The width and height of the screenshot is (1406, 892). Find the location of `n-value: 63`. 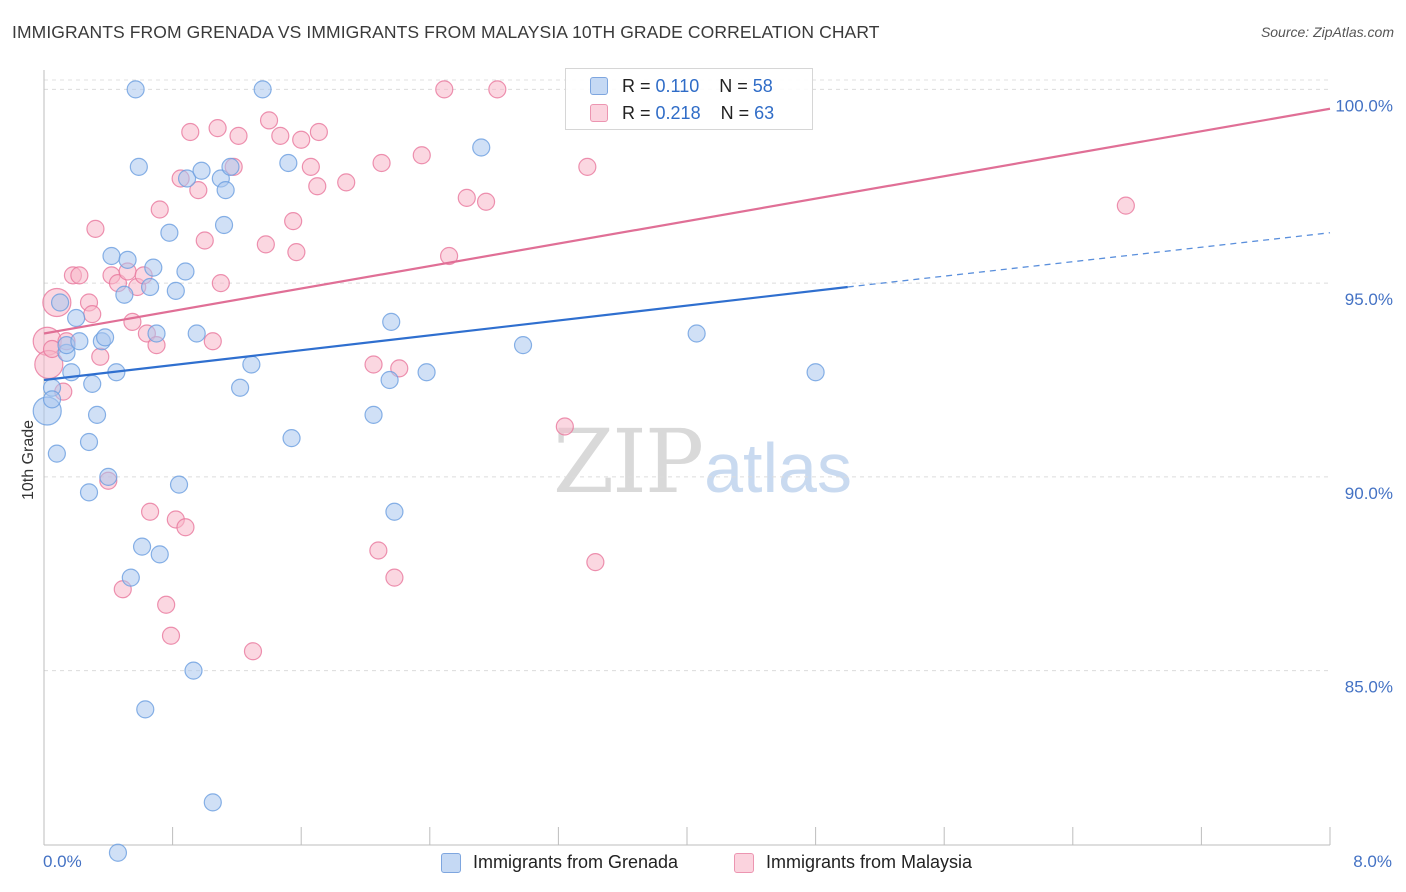

n-value: 63 is located at coordinates (764, 113).